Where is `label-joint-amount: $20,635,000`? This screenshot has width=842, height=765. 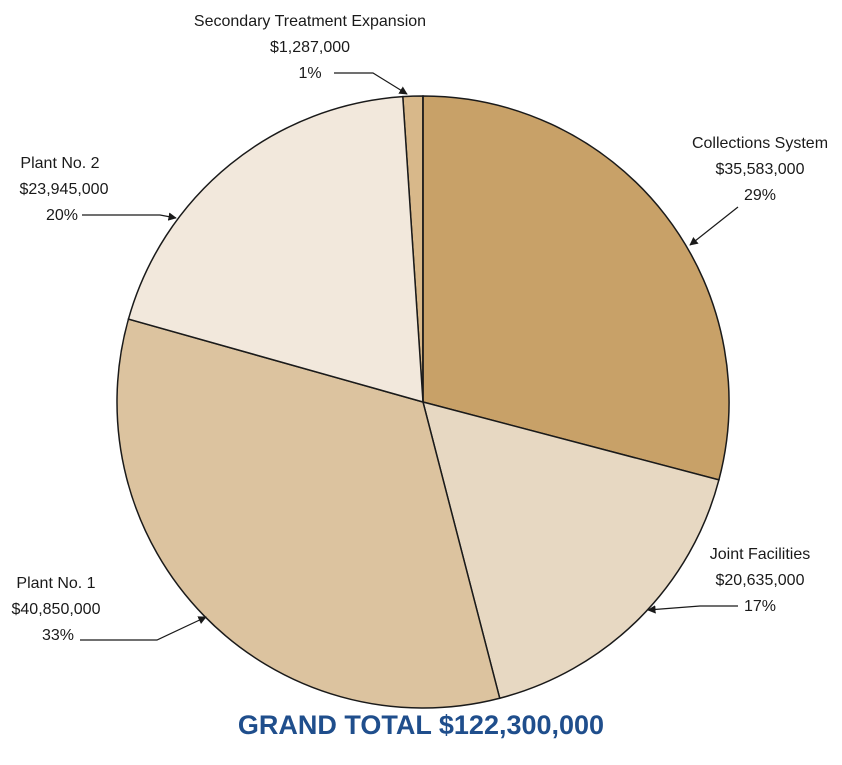
label-joint-amount: $20,635,000 is located at coordinates (760, 580).